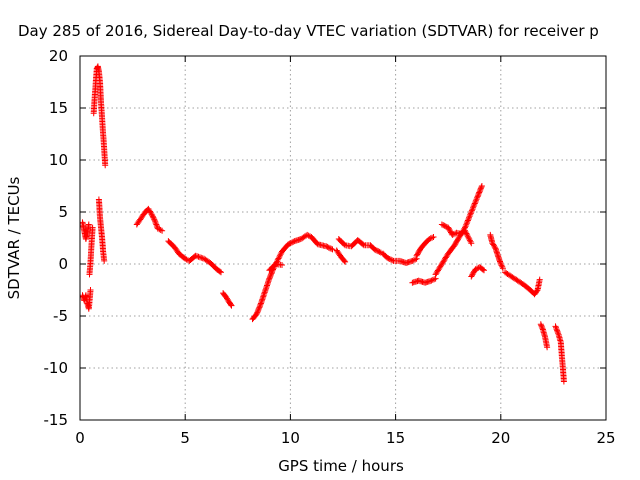 The width and height of the screenshot is (640, 480). Describe the element at coordinates (58, 56) in the screenshot. I see `y-tick-label: 20` at that location.